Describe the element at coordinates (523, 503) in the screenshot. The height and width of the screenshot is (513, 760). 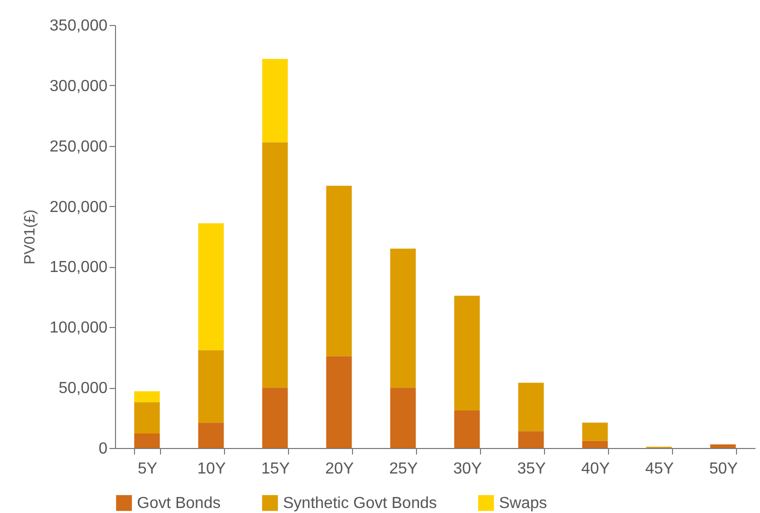
I see `legend-label: Swaps` at that location.